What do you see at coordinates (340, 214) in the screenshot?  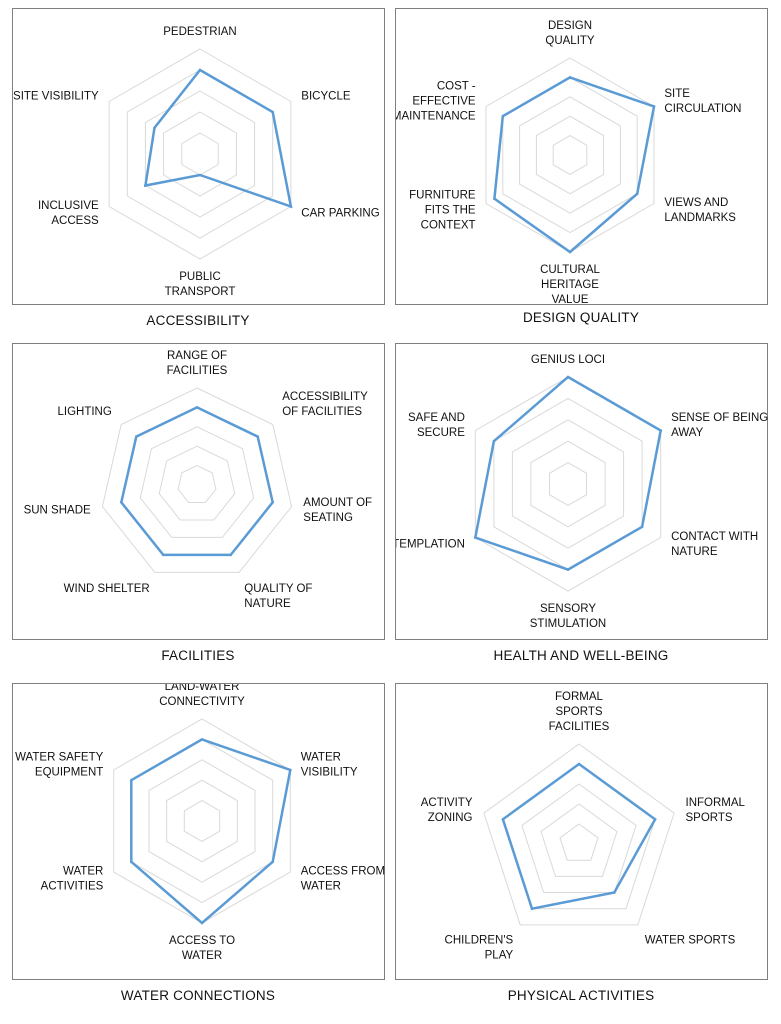 I see `axis-label-car-parking: CAR PARKING` at bounding box center [340, 214].